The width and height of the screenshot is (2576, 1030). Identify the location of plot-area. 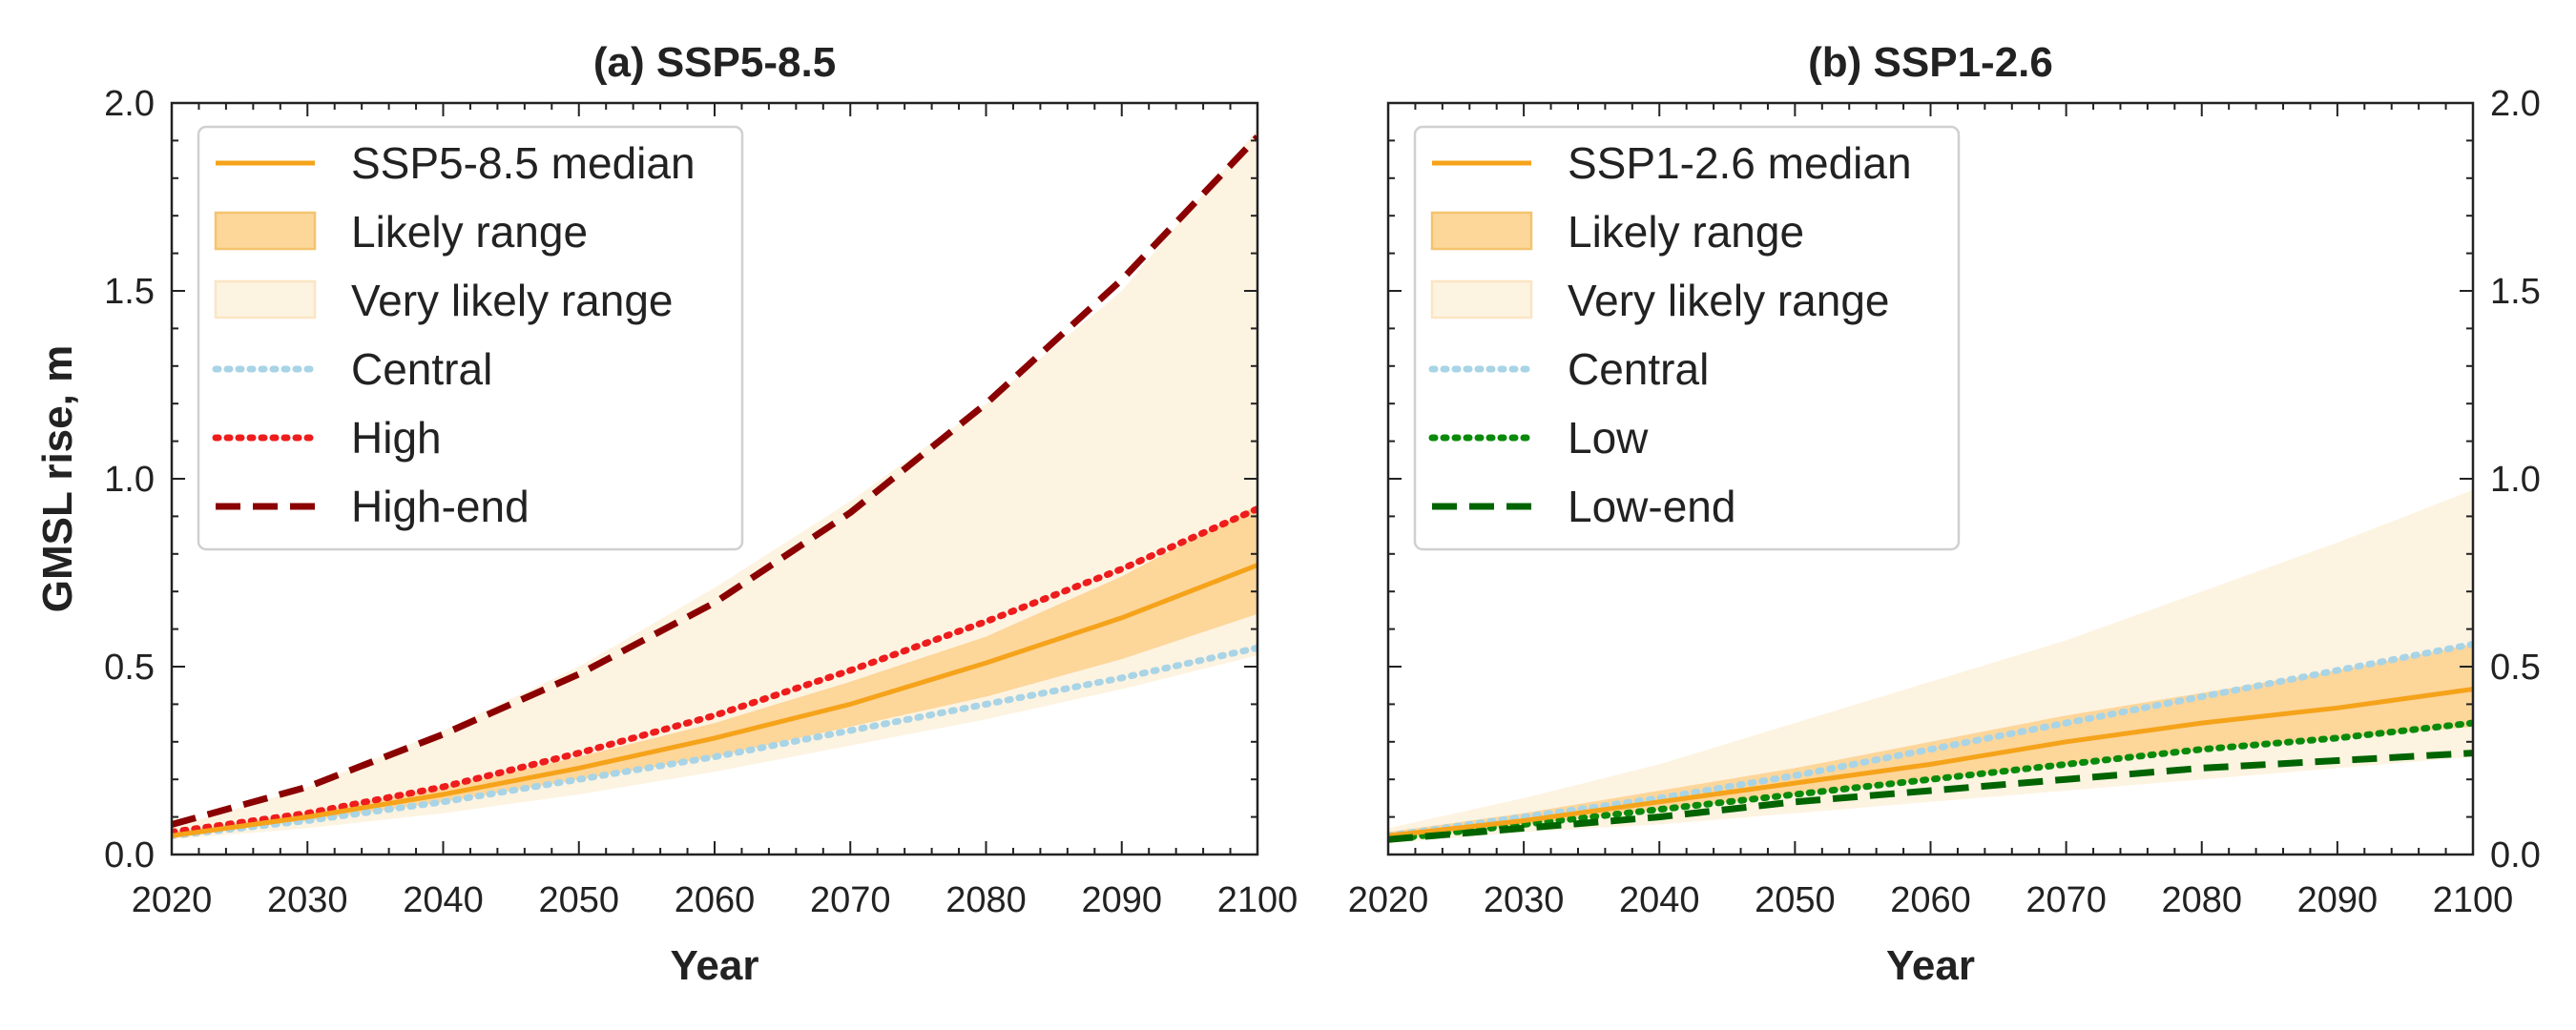
(1930, 666).